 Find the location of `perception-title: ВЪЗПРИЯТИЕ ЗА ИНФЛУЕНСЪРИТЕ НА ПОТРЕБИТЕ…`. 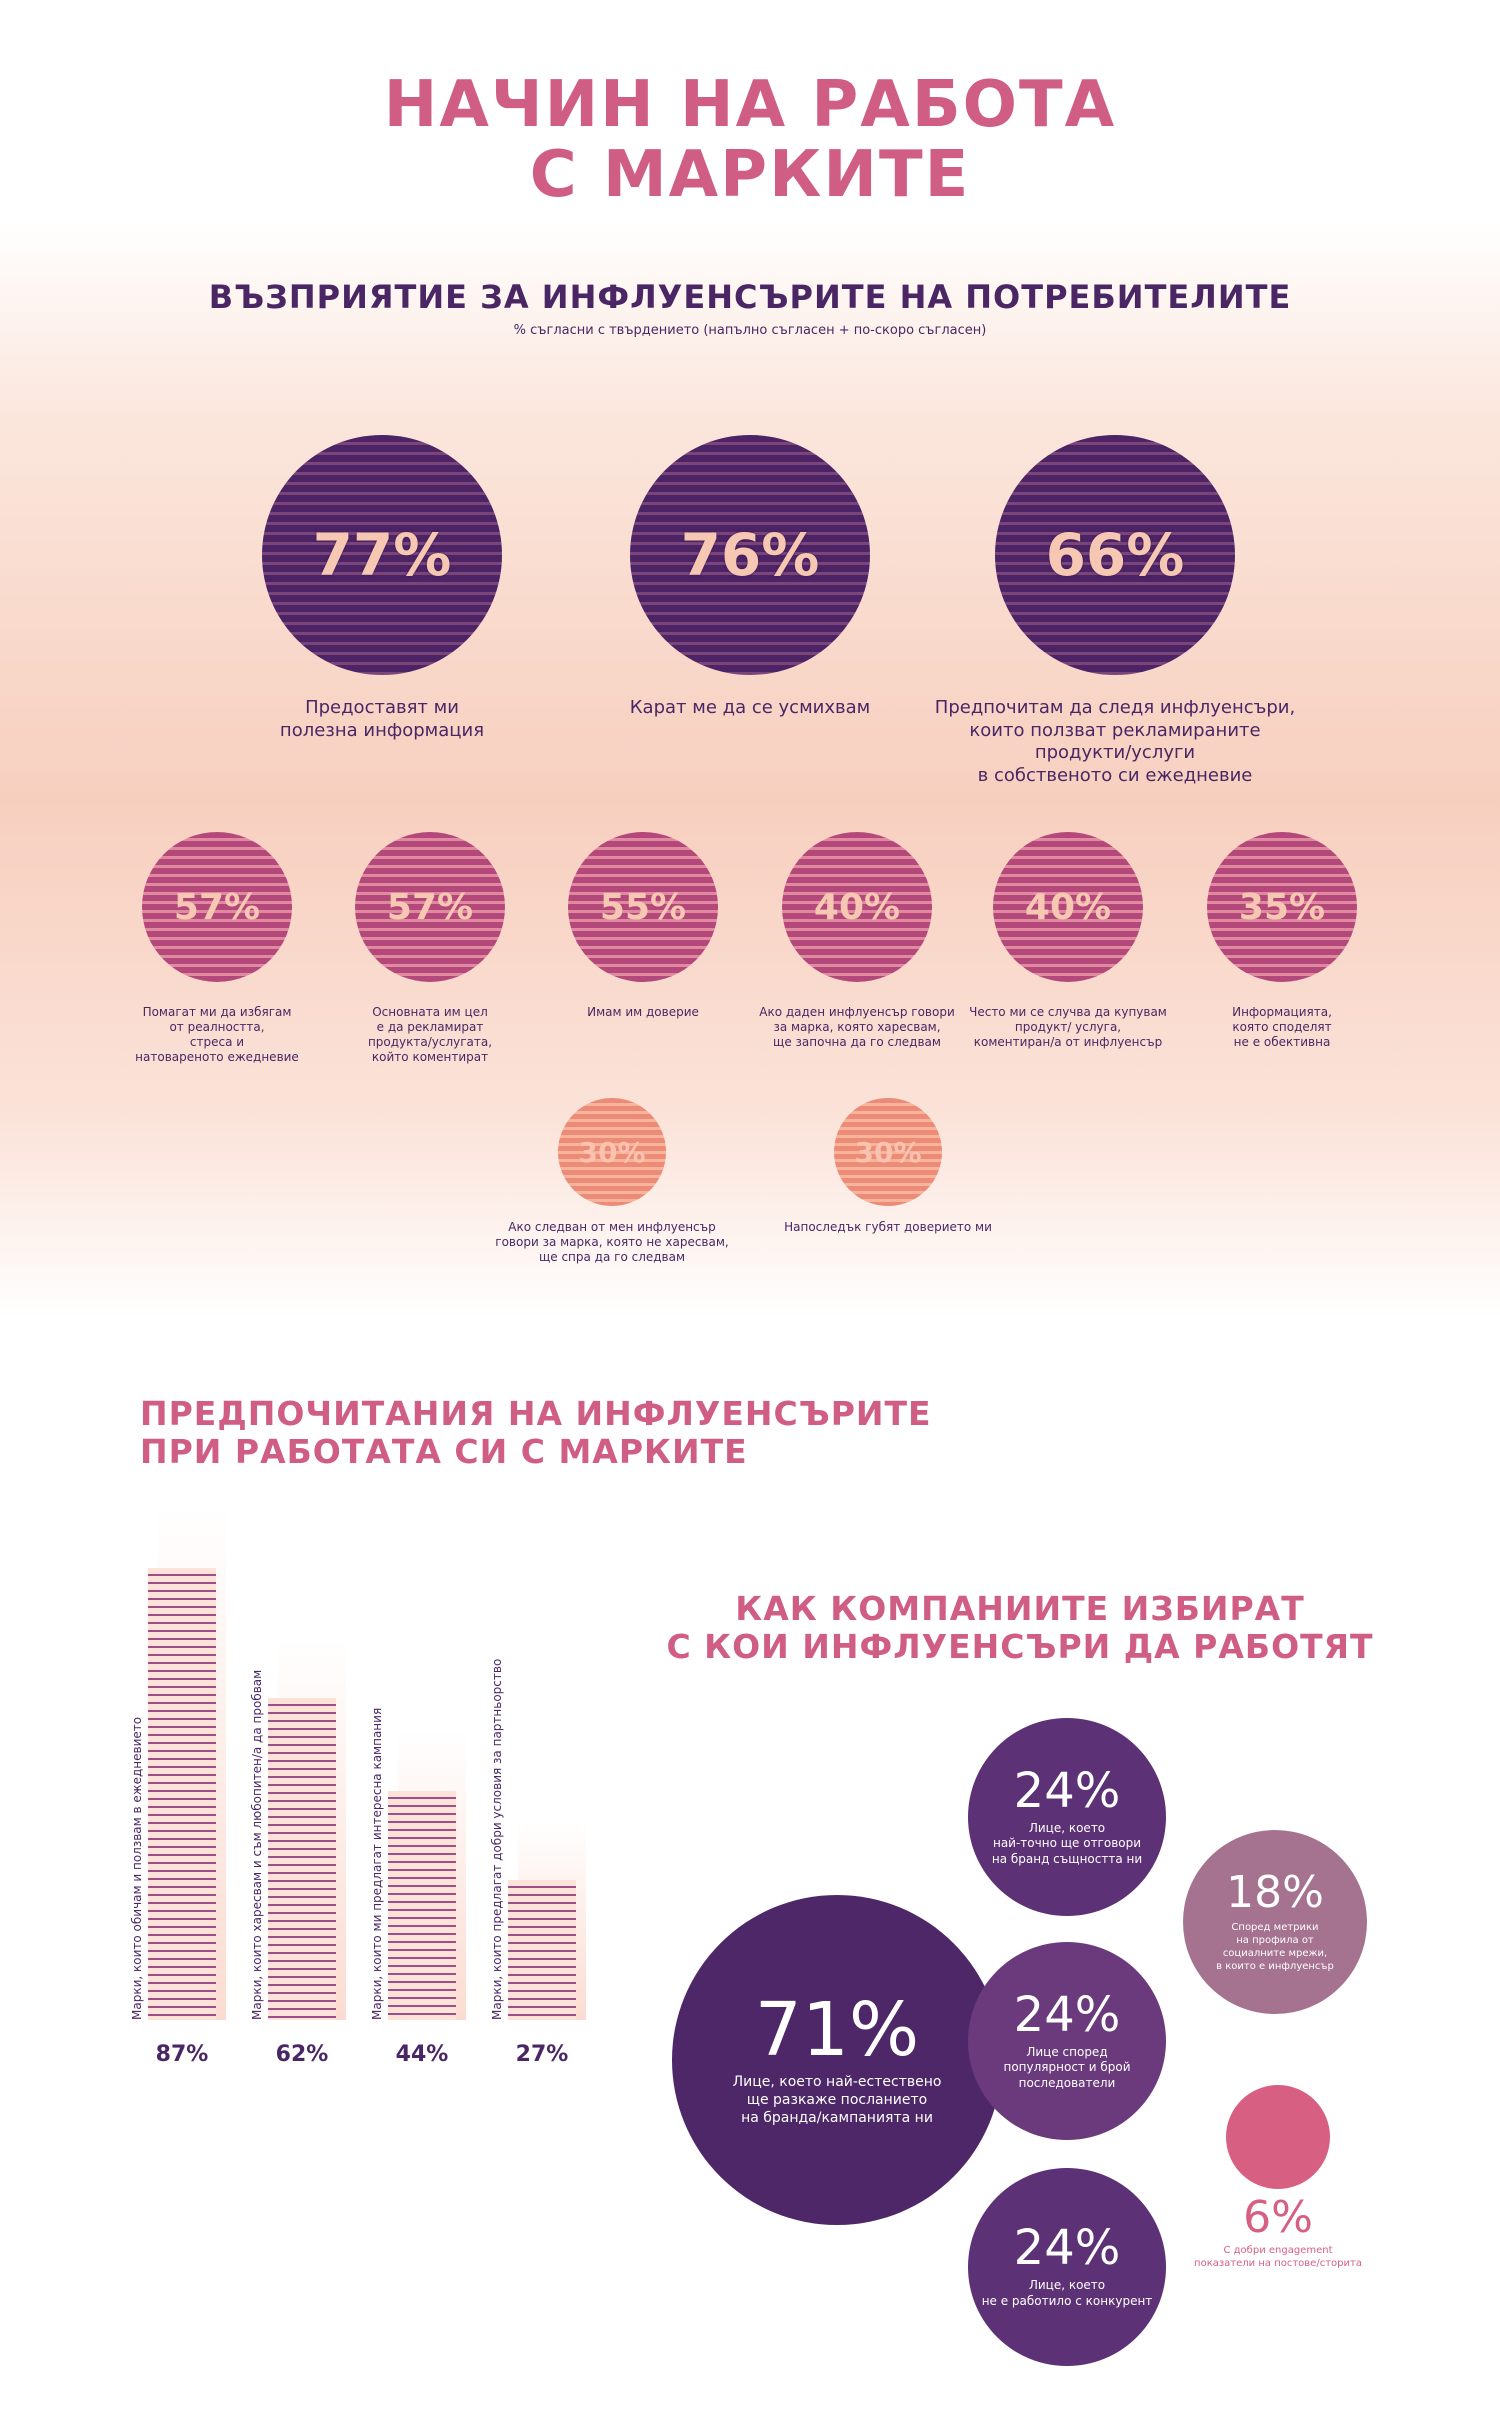

perception-title: ВЪЗПРИЯТИЕ ЗА ИНФЛУЕНСЪРИТЕ НА ПОТРЕБИТЕ… is located at coordinates (750, 297).